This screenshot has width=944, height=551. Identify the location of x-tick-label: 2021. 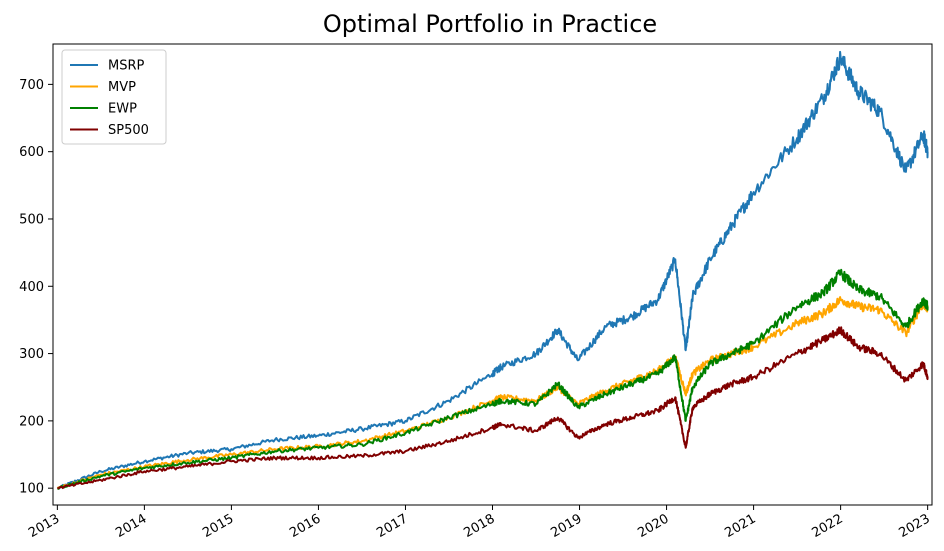
(740, 526).